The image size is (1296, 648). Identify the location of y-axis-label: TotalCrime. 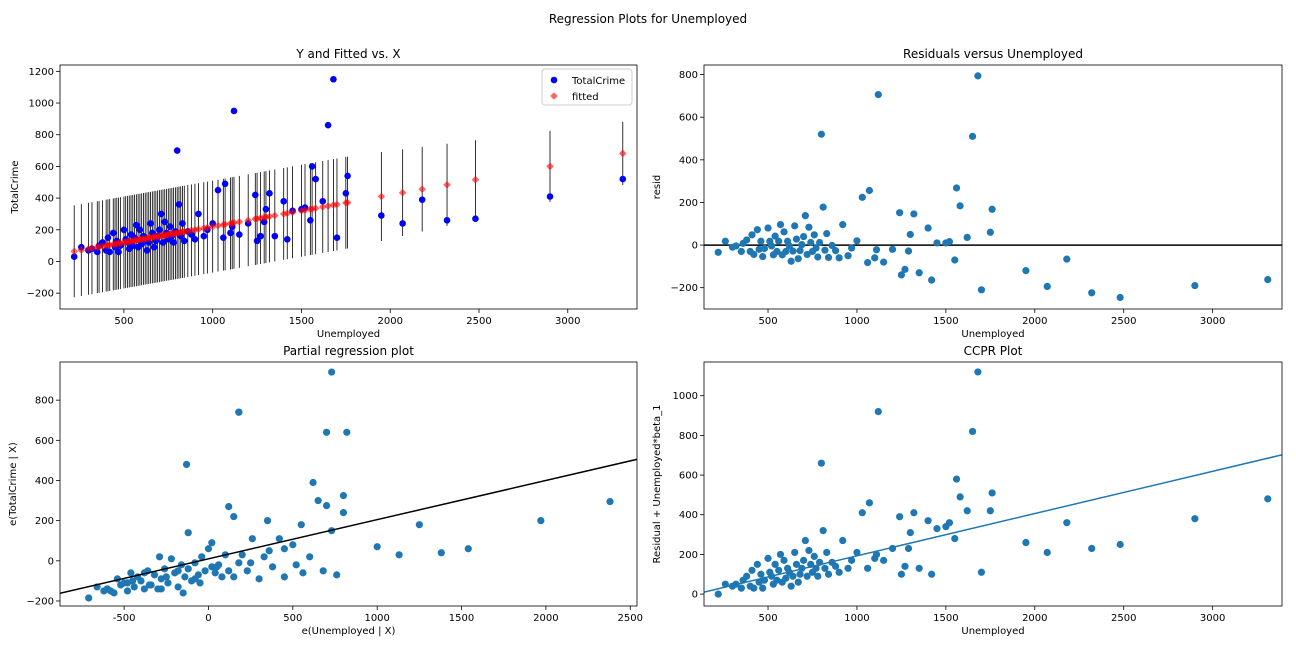
(15, 187).